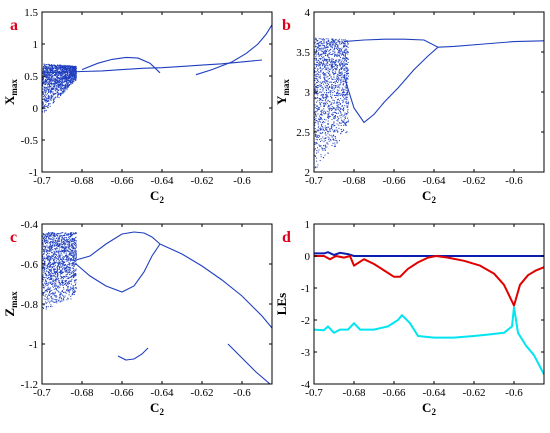 This screenshot has height=433, width=550. I want to click on y-tick-label: 2.5, so click(303, 133).